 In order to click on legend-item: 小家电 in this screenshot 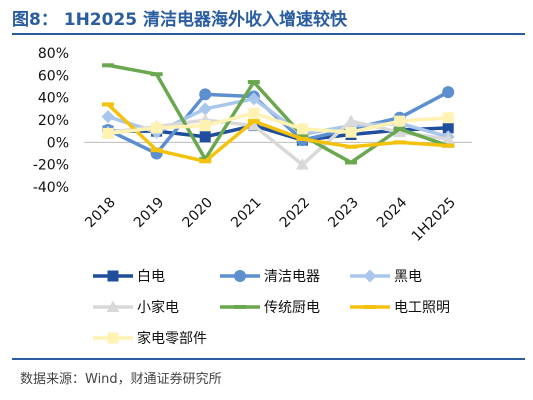, I will do `click(136, 307)`.